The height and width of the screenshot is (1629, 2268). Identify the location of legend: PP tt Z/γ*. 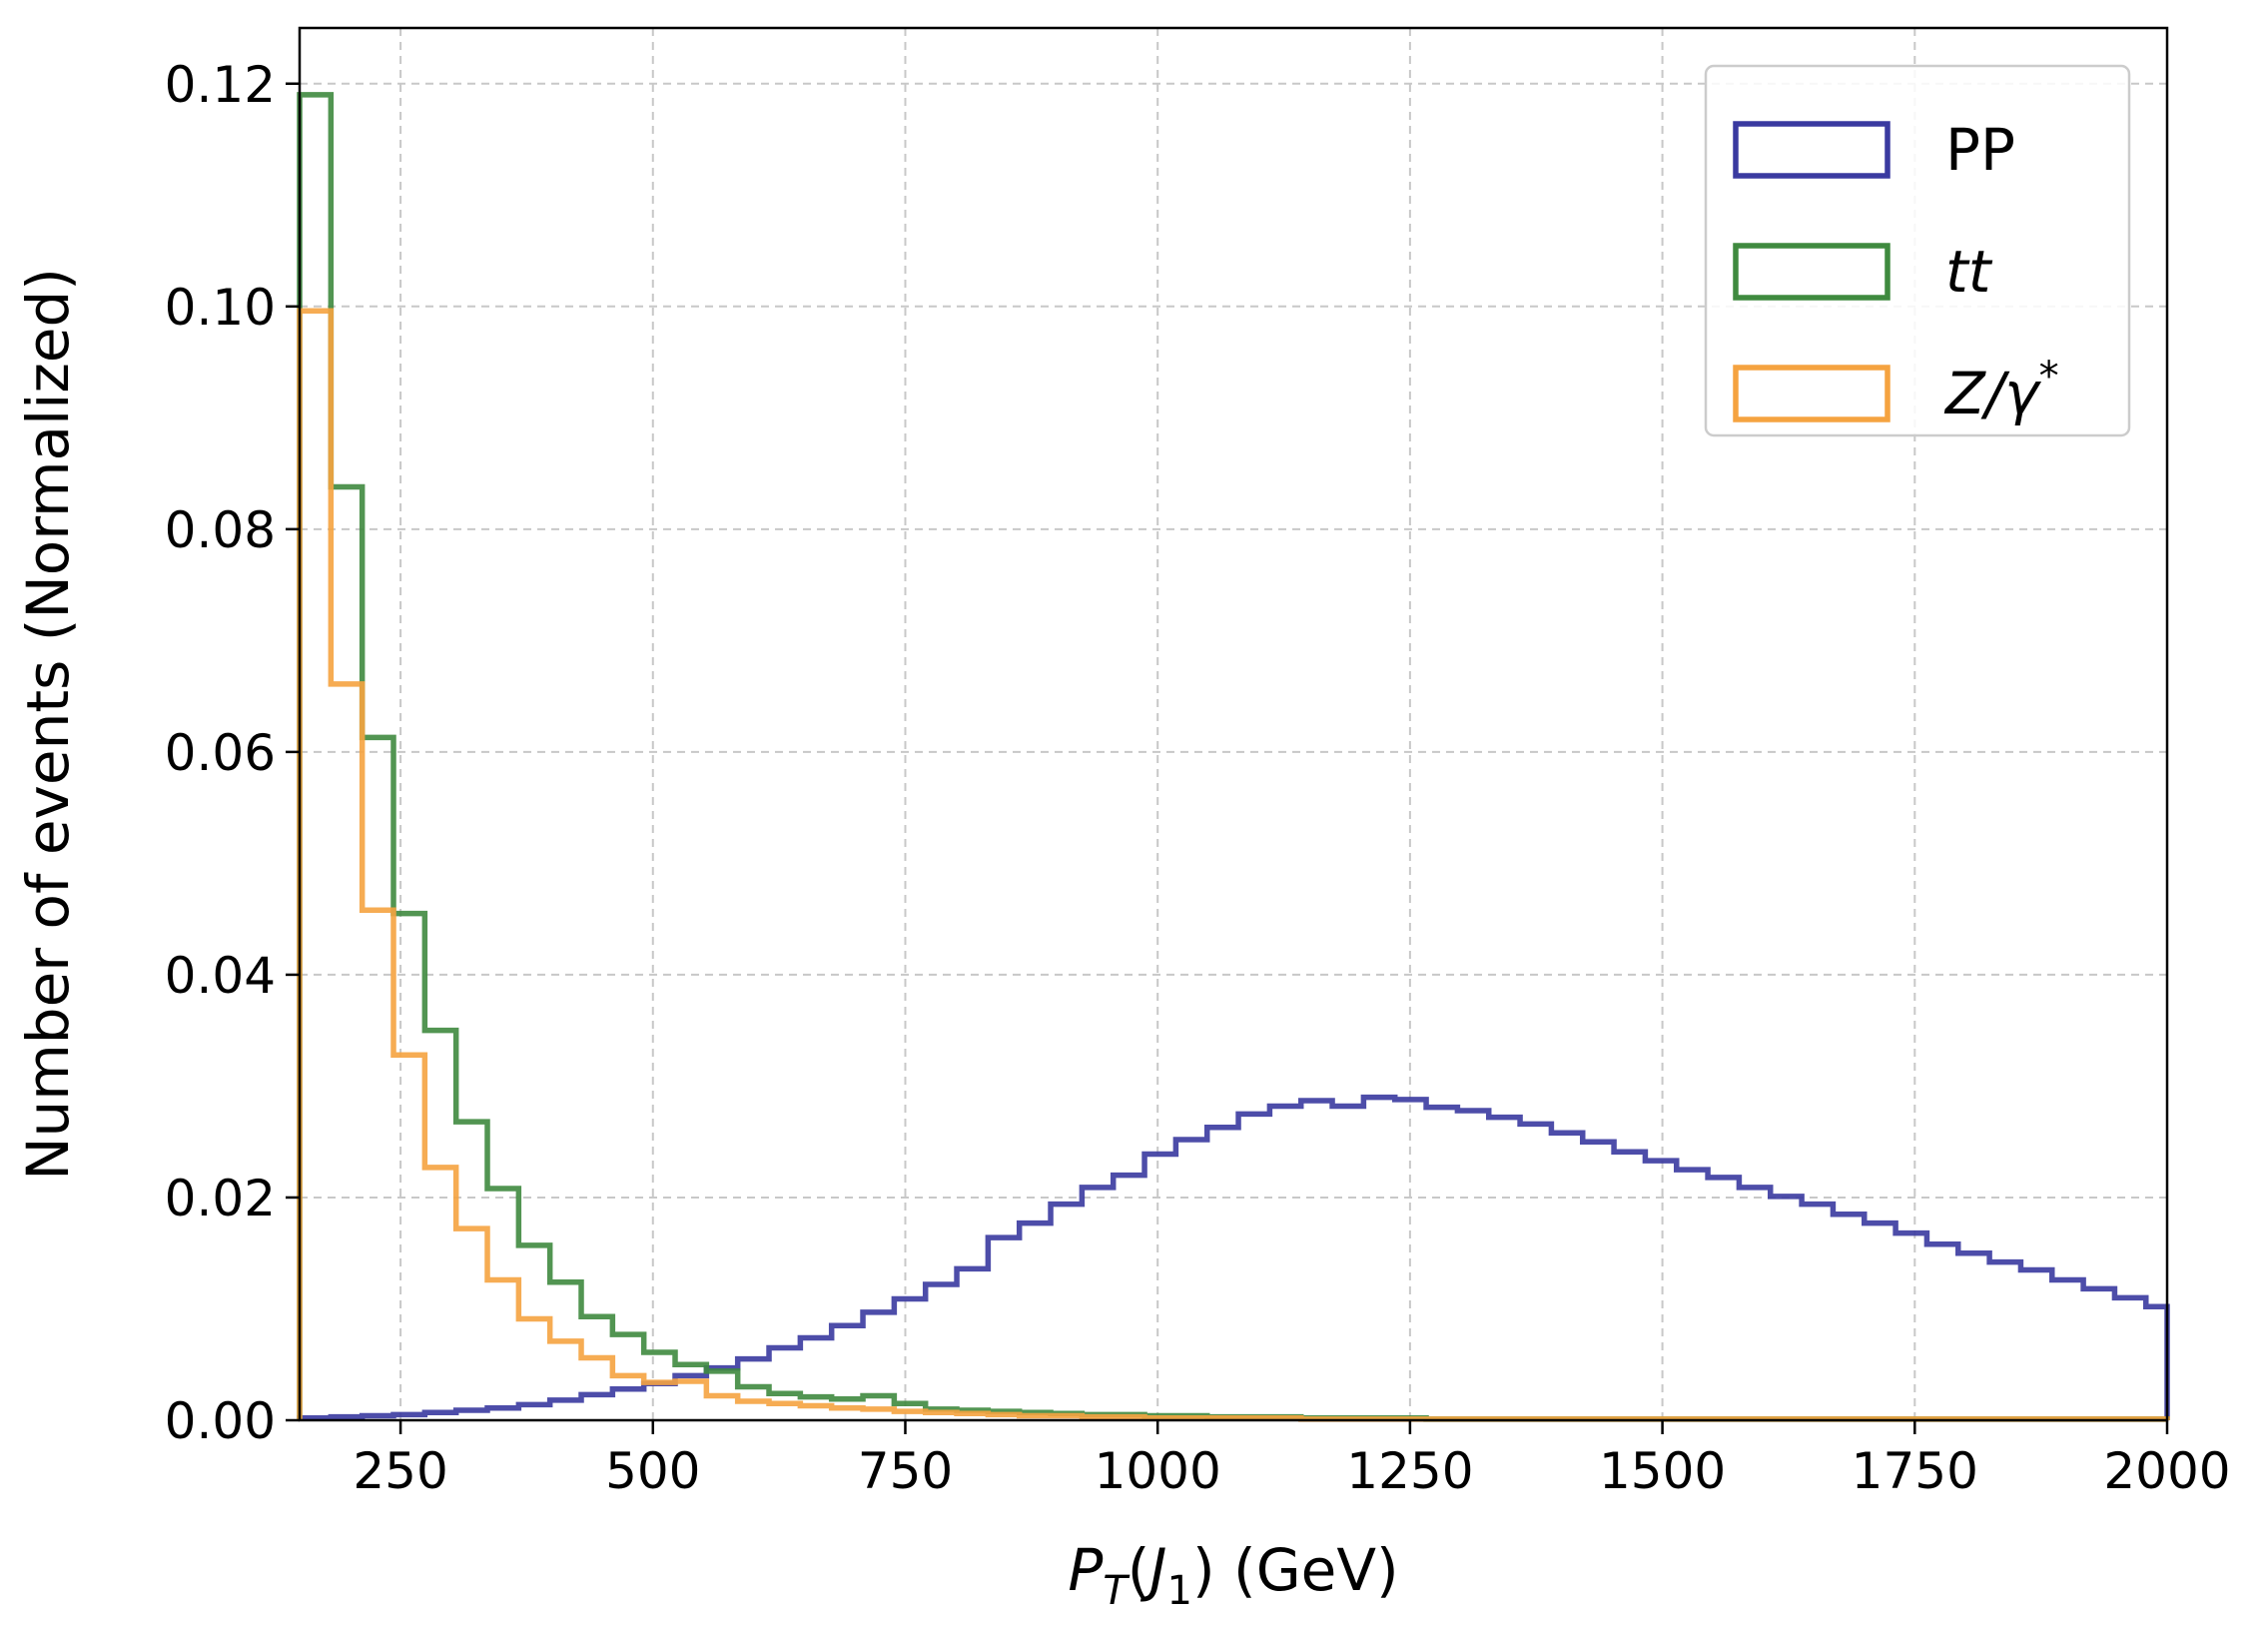
(1917, 250).